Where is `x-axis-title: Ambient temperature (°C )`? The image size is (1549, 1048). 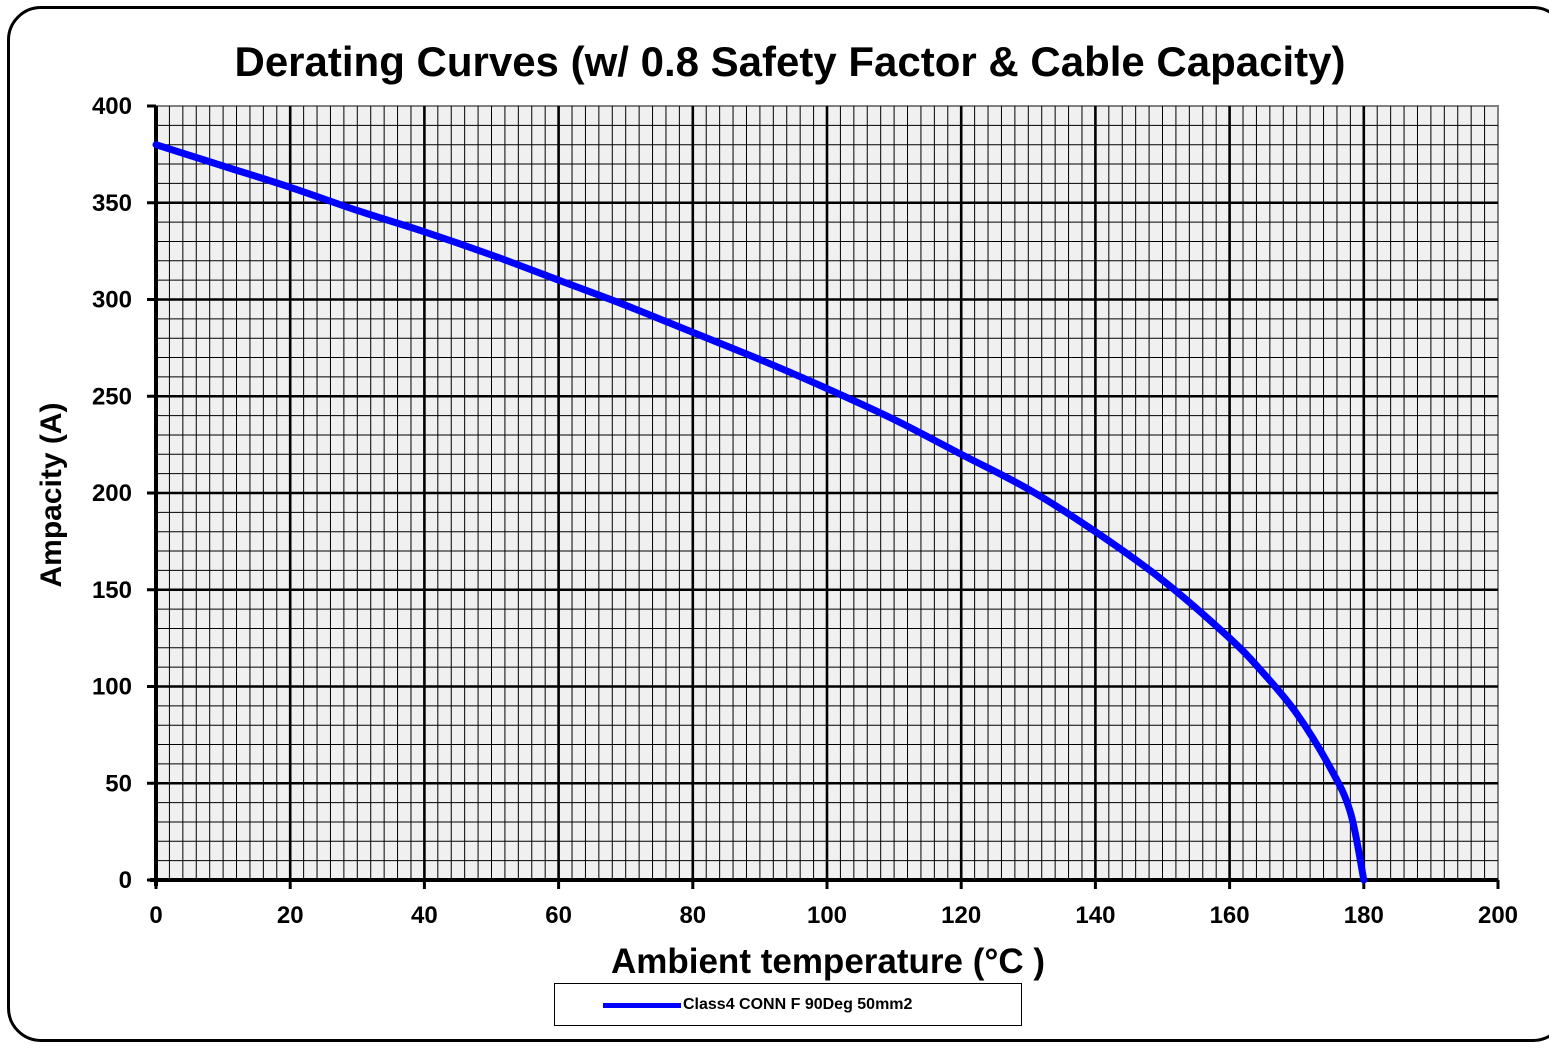 x-axis-title: Ambient temperature (°C ) is located at coordinates (828, 961).